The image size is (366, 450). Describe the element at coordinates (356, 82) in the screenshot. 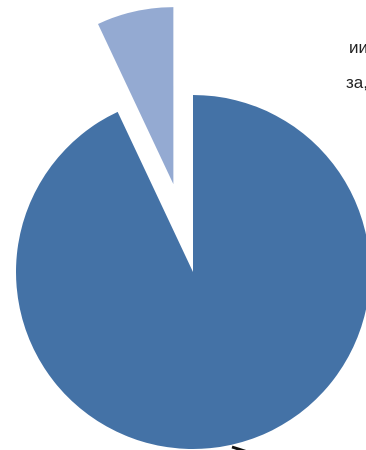

I see `clipped-text-line-2: за,` at that location.